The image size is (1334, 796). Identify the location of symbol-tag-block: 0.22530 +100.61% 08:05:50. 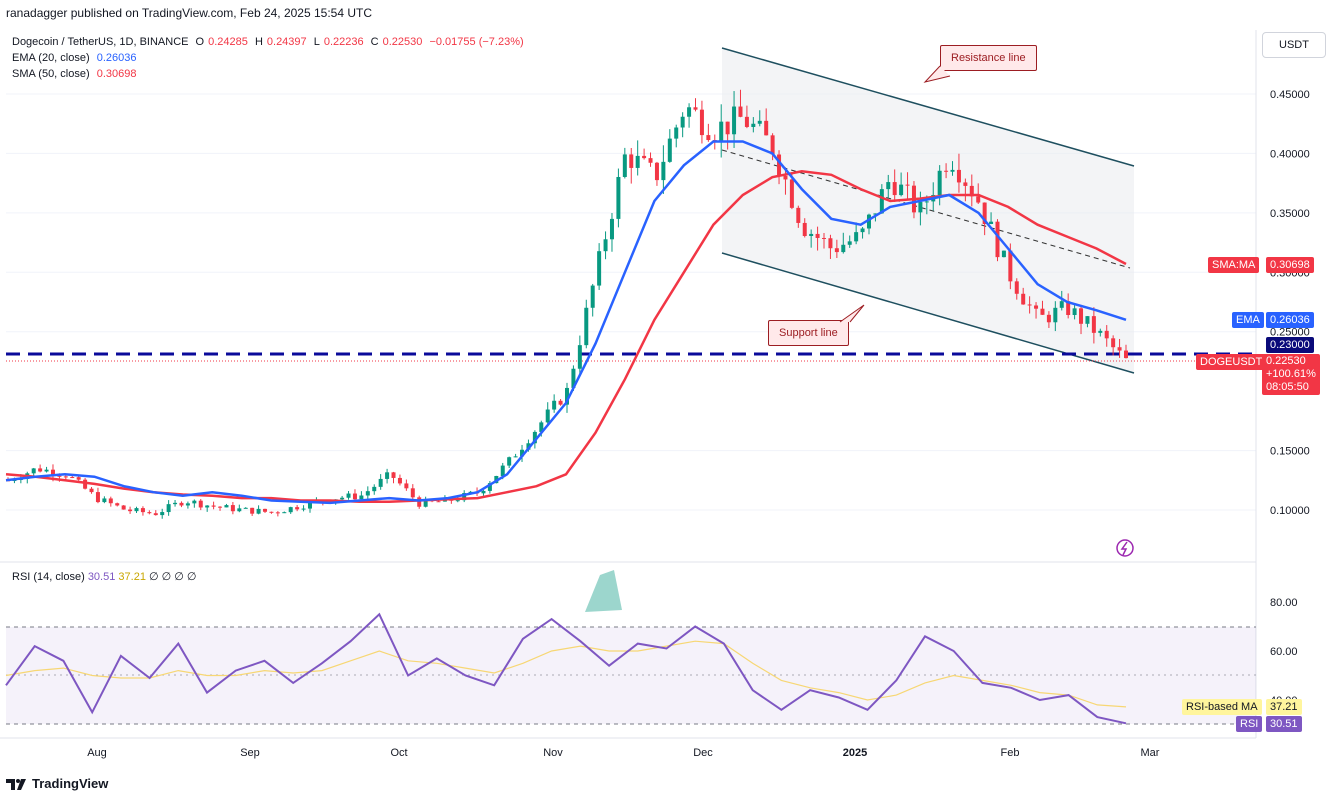
(1291, 374).